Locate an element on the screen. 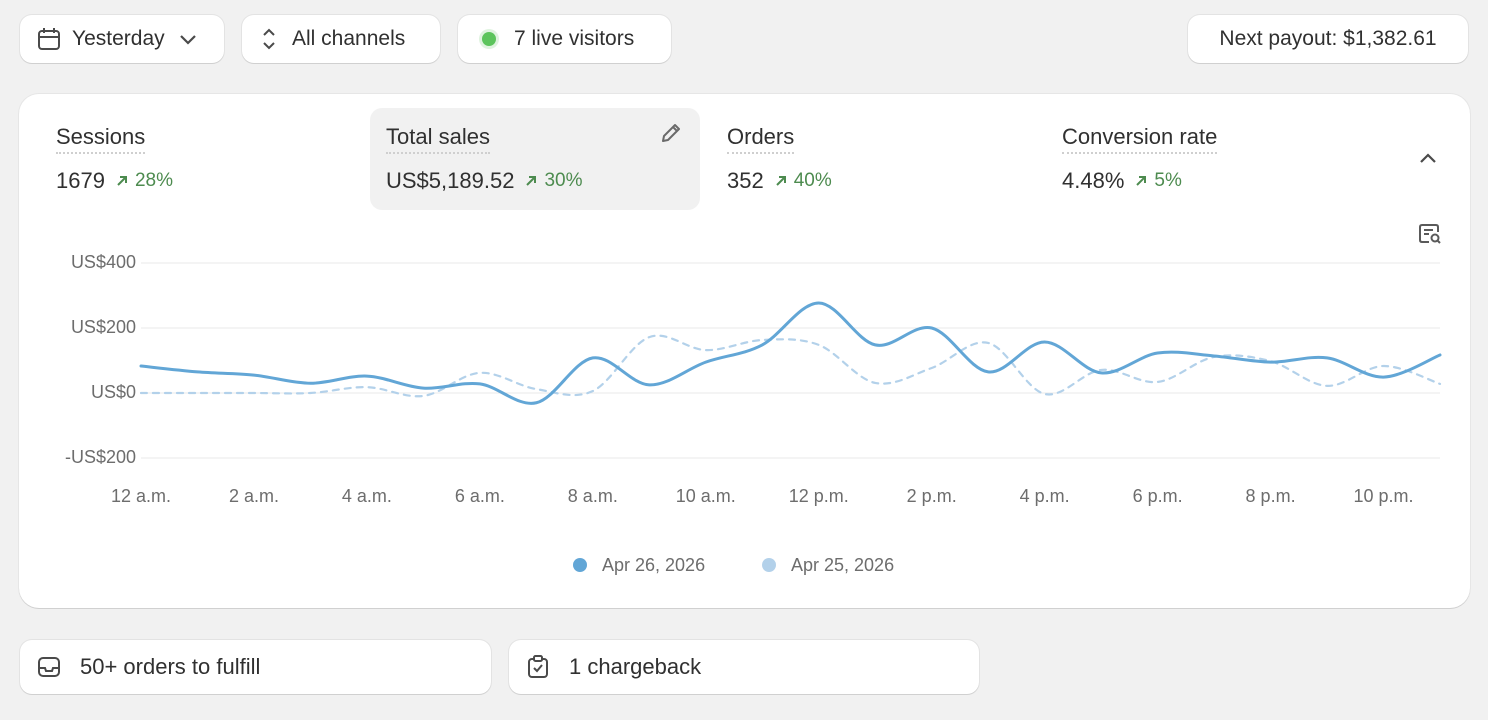 This screenshot has width=1488, height=720. metric-label: Sessions is located at coordinates (101, 139).